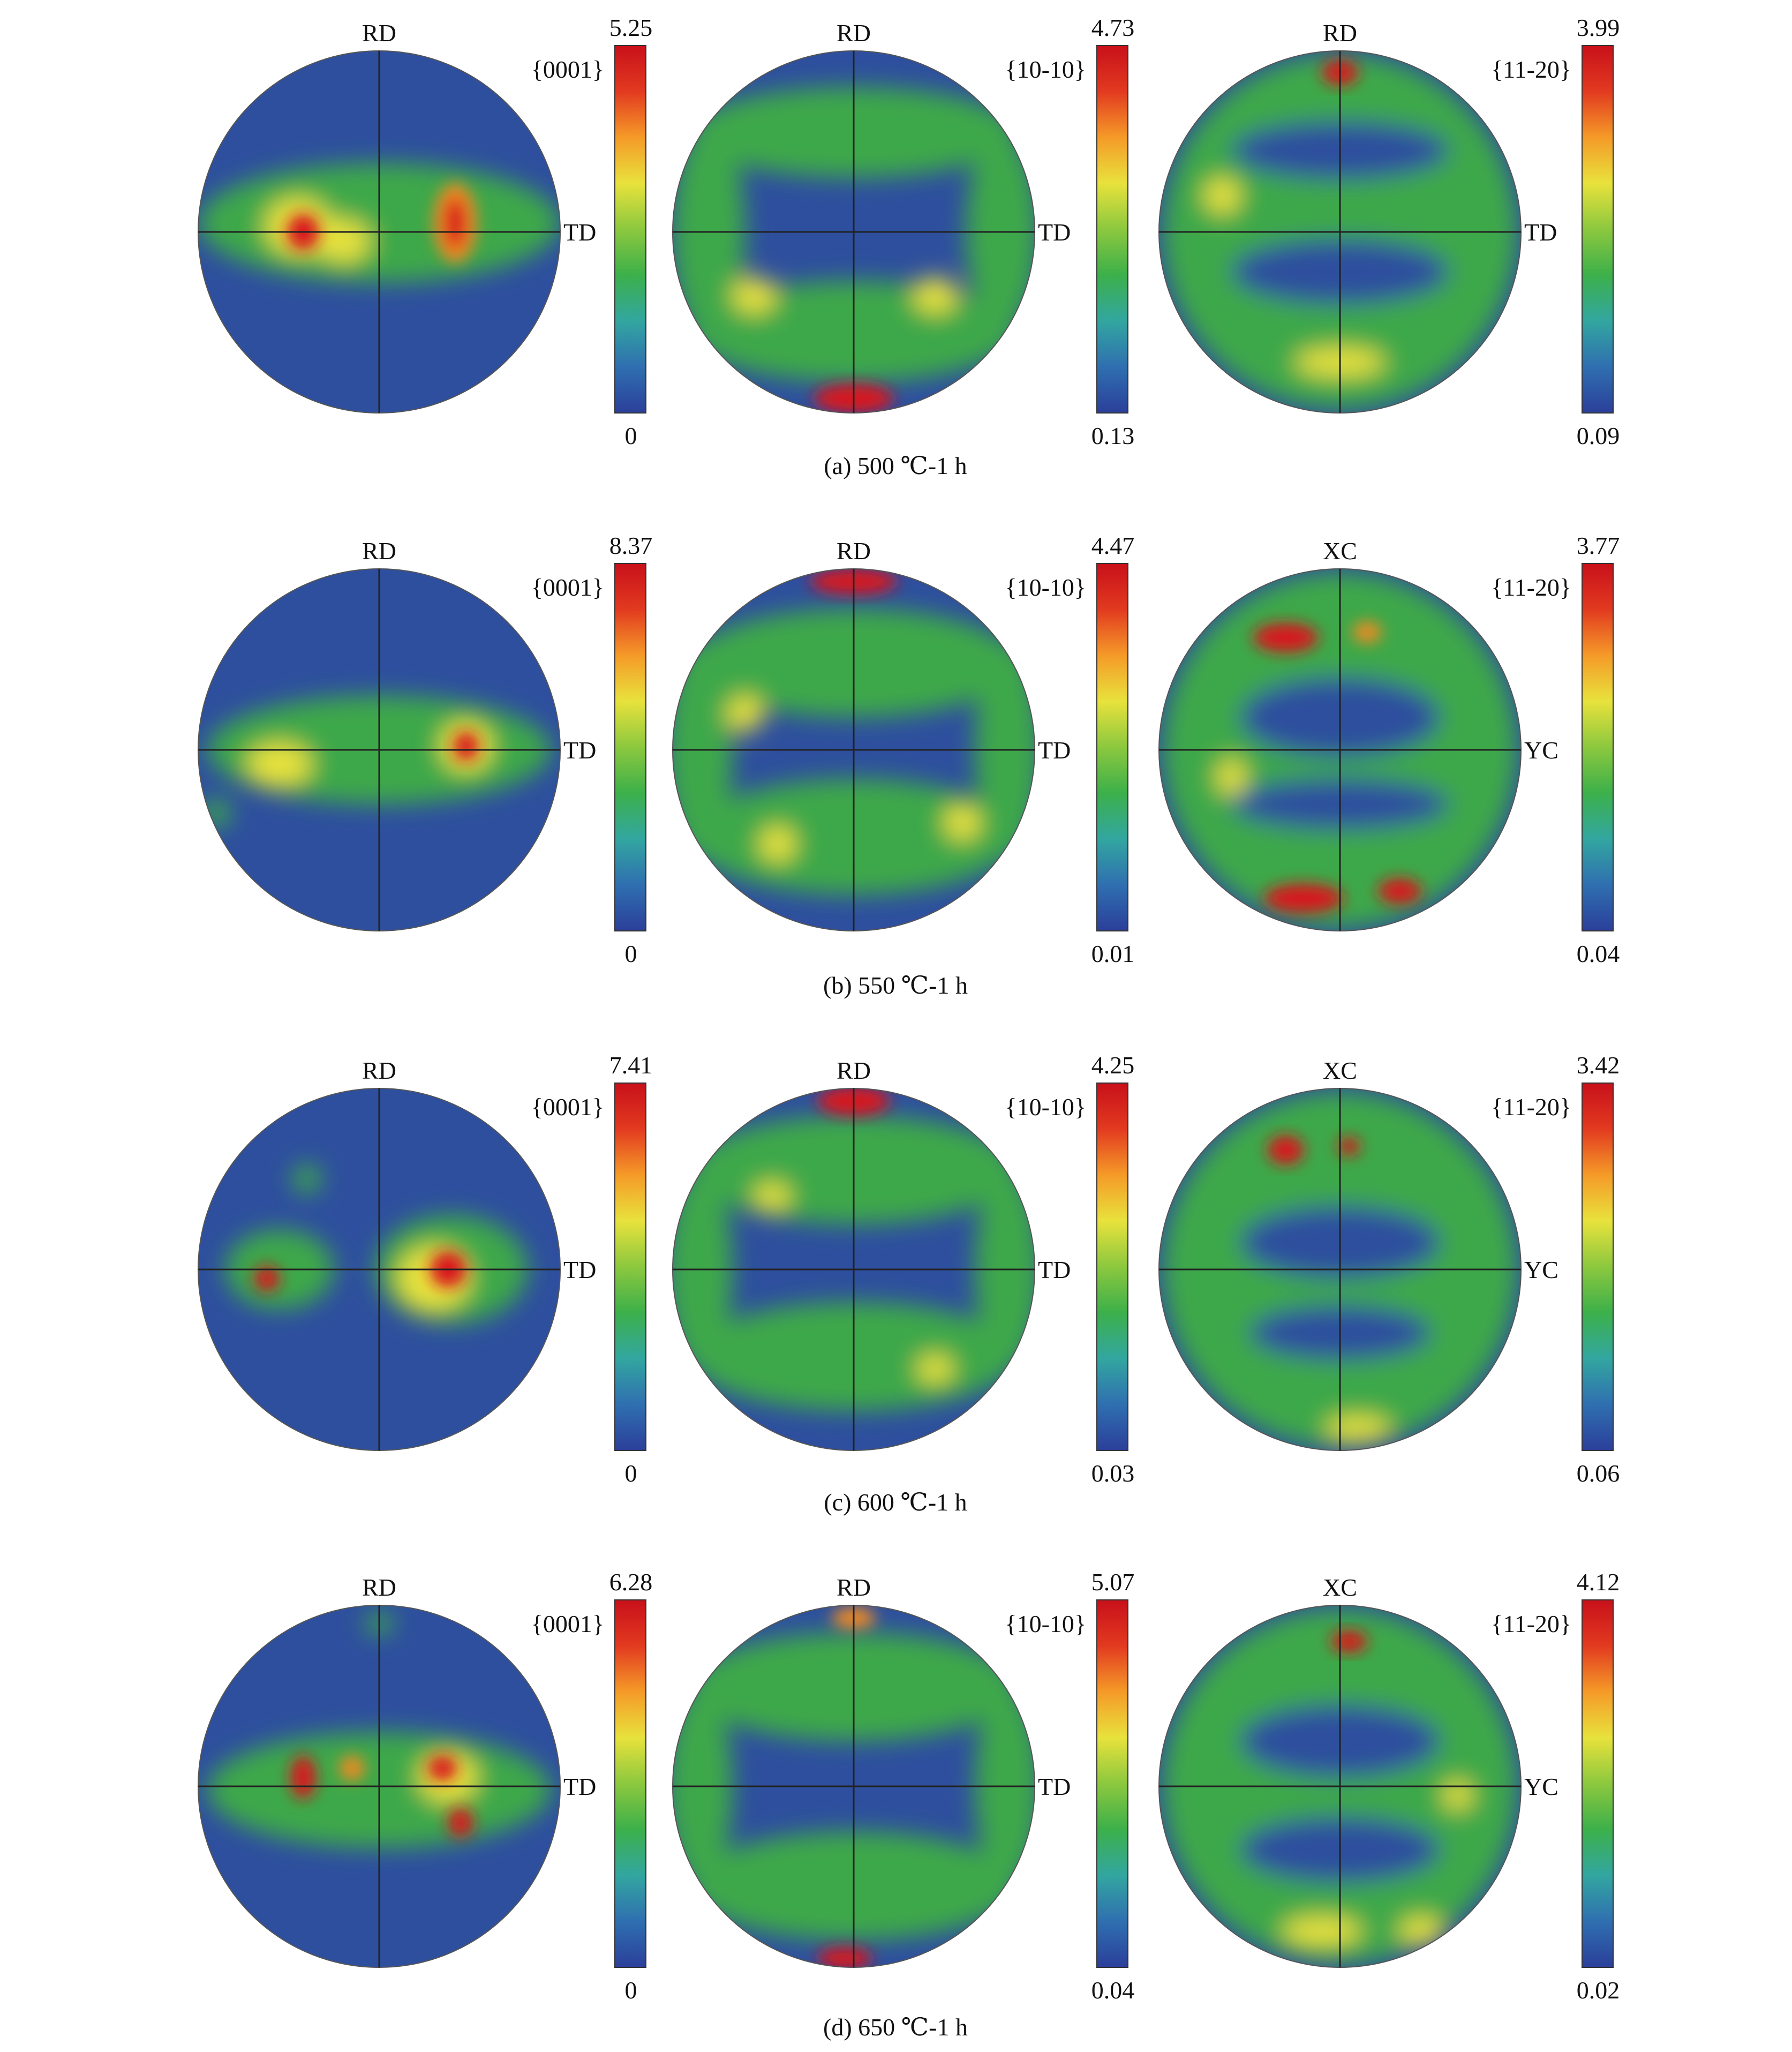  Describe the element at coordinates (1113, 435) in the screenshot. I see `colorbar-min-label: 0.13` at that location.